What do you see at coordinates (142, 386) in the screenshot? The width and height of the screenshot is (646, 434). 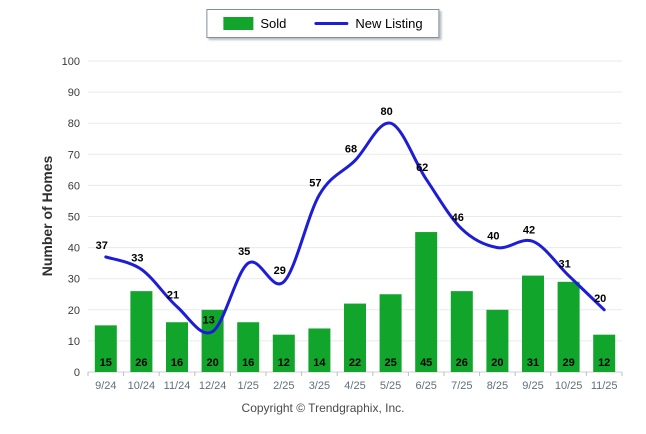 I see `x-tick-label: 10/24` at bounding box center [142, 386].